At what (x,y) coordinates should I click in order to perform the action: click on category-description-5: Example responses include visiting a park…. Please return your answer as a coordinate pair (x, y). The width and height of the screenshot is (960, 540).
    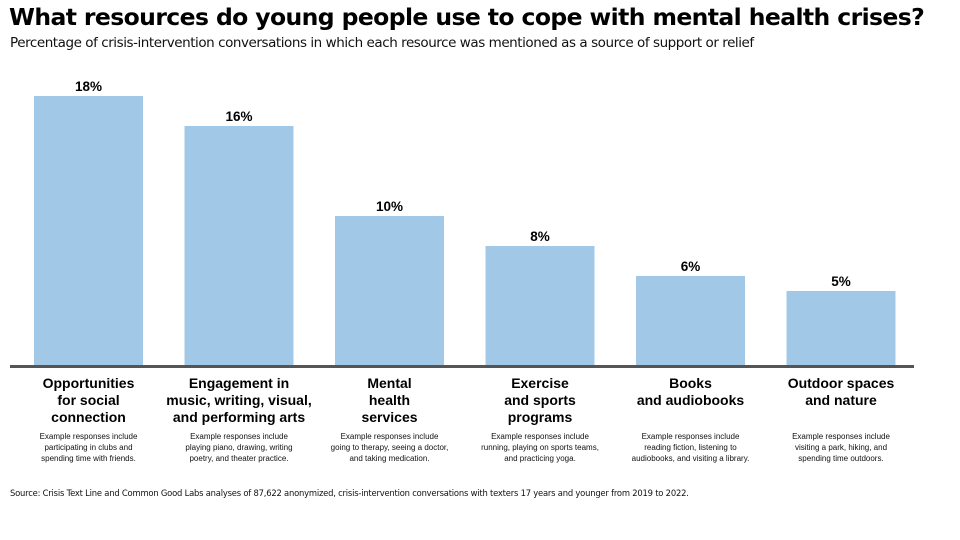
    Looking at the image, I should click on (841, 447).